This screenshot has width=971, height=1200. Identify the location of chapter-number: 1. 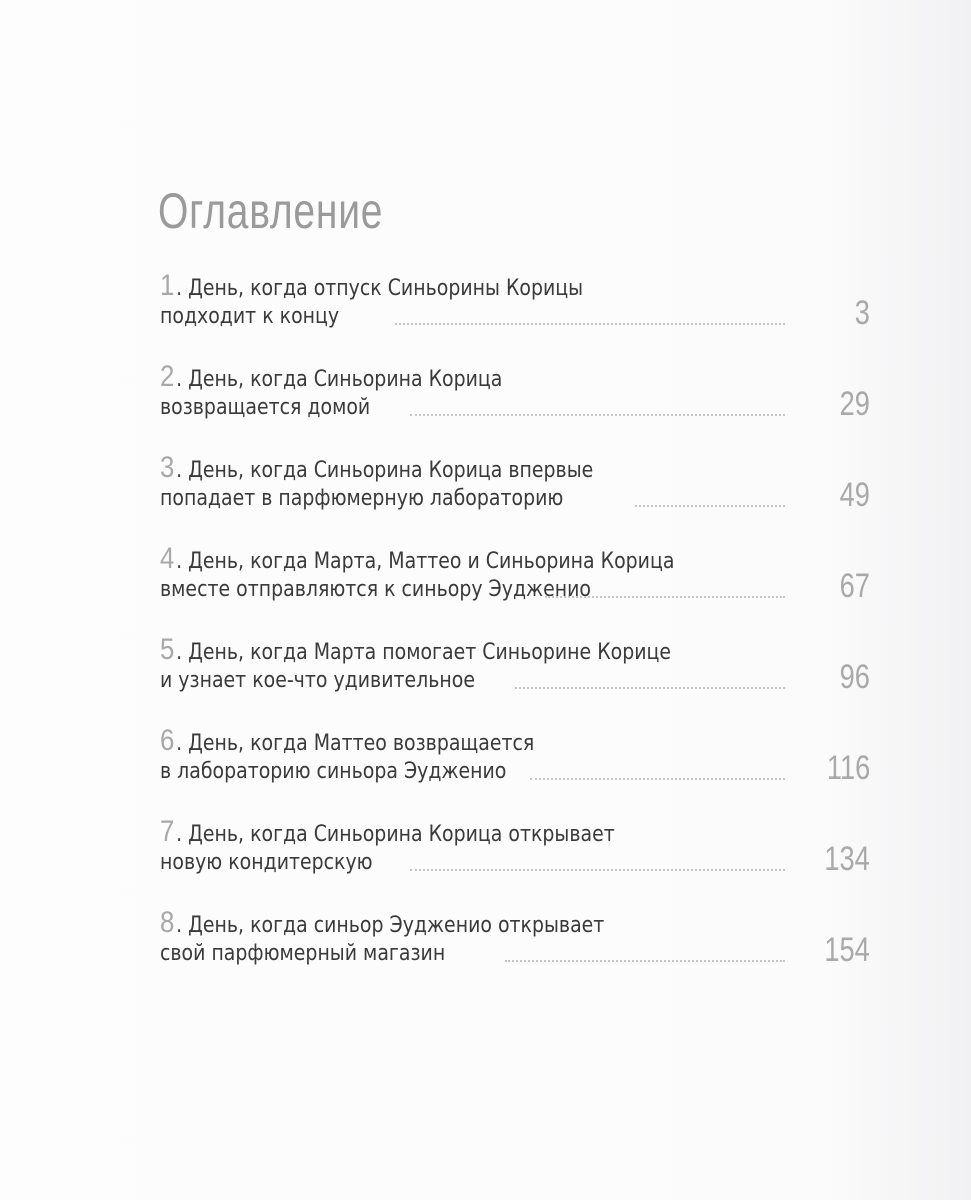
(167, 285).